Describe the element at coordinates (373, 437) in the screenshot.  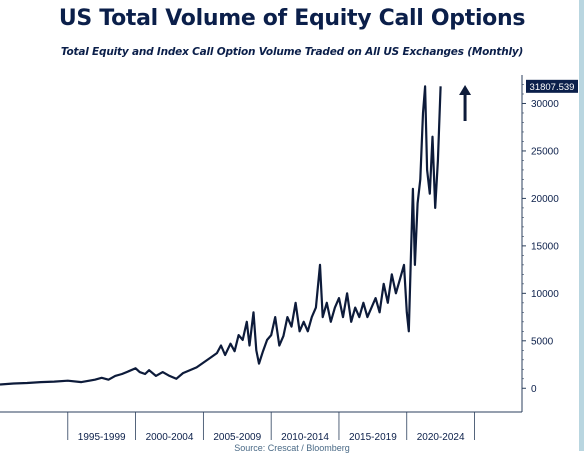
I see `x-tick-label: 2015-2019` at that location.